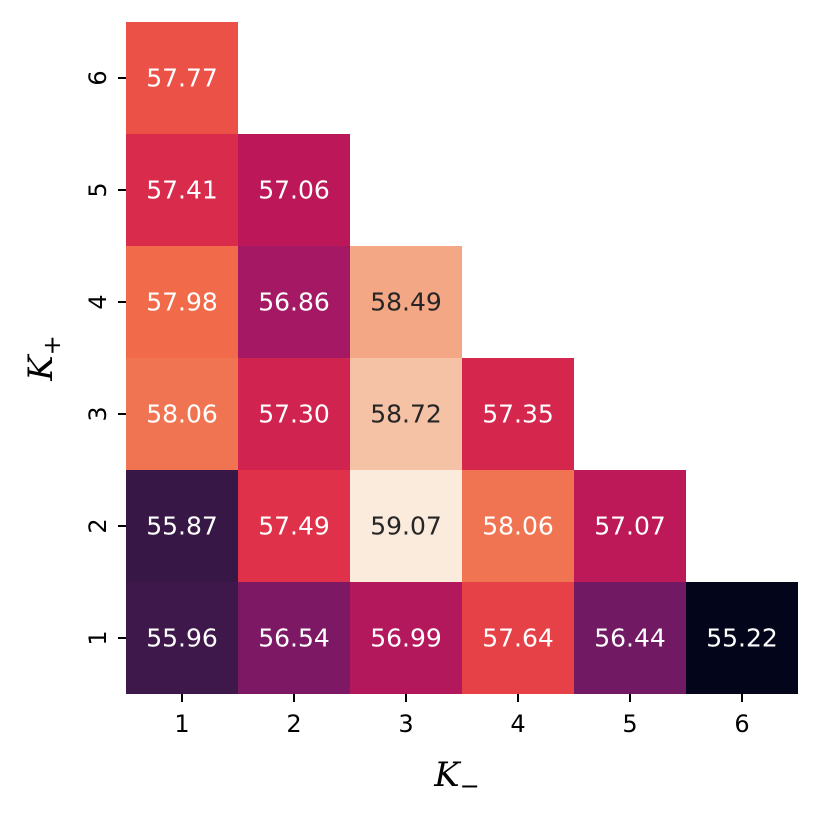 Image resolution: width=821 pixels, height=821 pixels. I want to click on x-tick-label: 4, so click(517, 724).